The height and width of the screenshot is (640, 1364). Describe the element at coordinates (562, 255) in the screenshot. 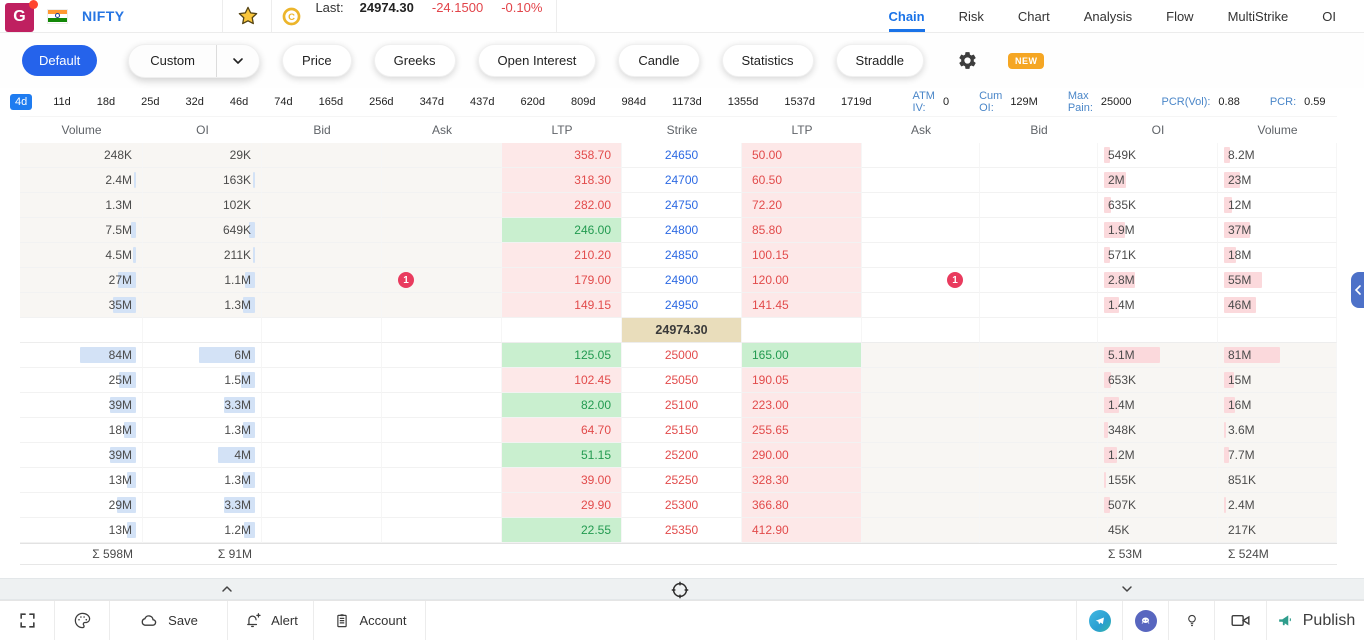

I see `call-ltp-cell: 210.20` at that location.